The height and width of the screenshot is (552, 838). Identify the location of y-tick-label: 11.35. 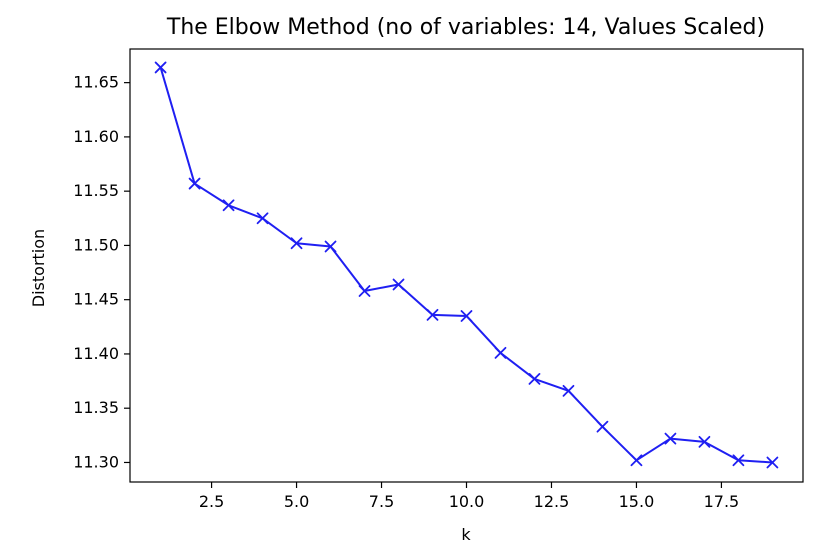
(96, 407).